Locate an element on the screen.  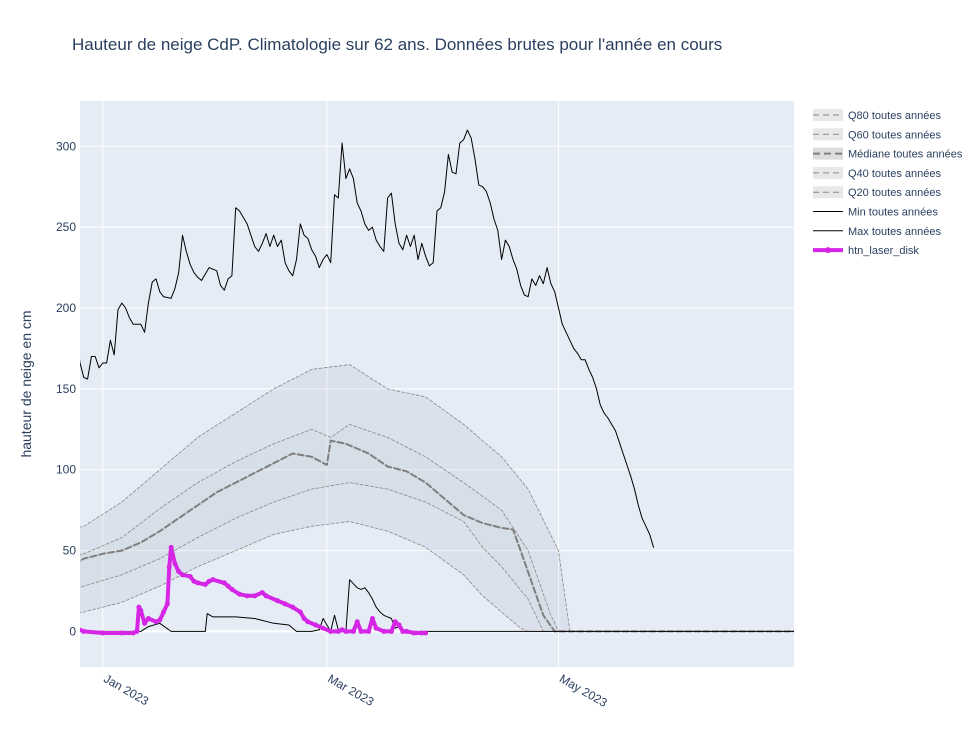
legend-label-min-toutes-annees: Min toutes années is located at coordinates (893, 213).